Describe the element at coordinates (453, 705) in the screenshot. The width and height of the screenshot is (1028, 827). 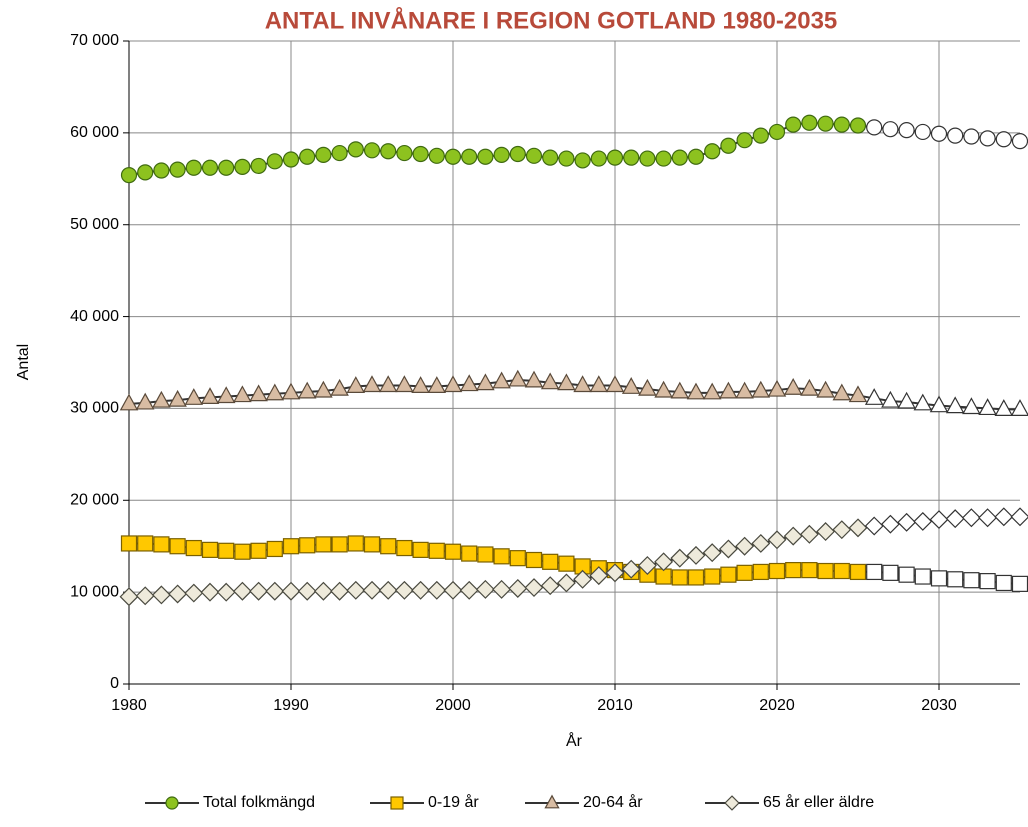
I see `x-tick-label: 2000` at that location.